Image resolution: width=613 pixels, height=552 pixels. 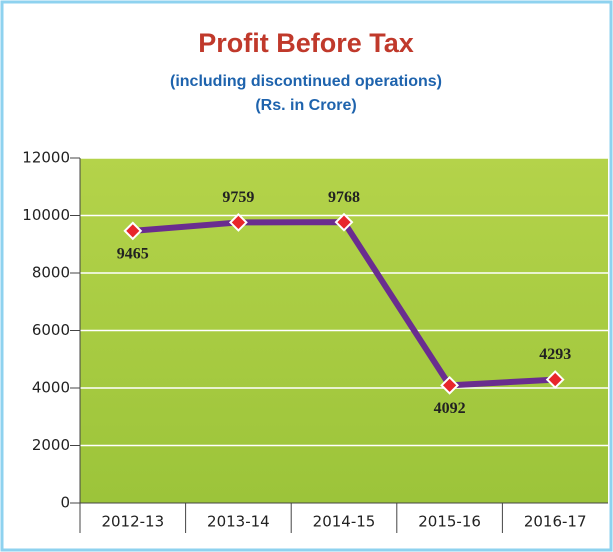 I want to click on data-label: 9465, so click(x=133, y=254).